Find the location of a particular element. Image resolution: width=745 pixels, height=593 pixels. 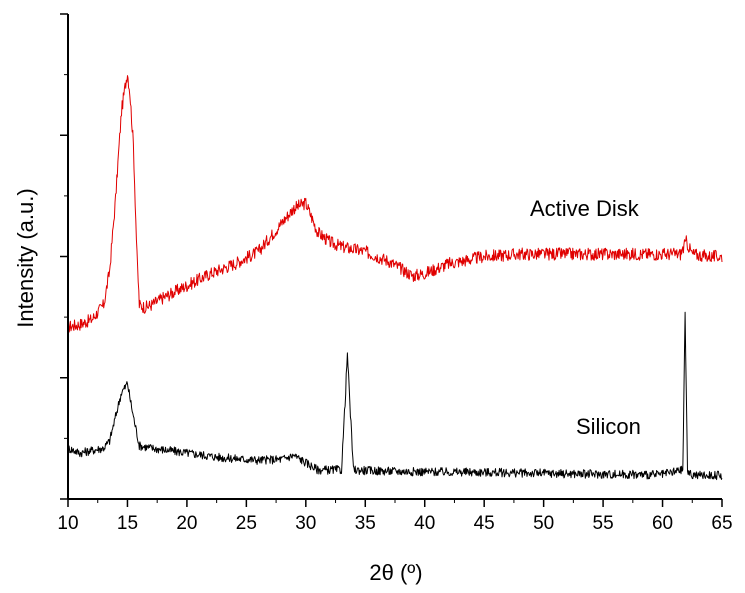

x-tick-label: 45 is located at coordinates (484, 523).